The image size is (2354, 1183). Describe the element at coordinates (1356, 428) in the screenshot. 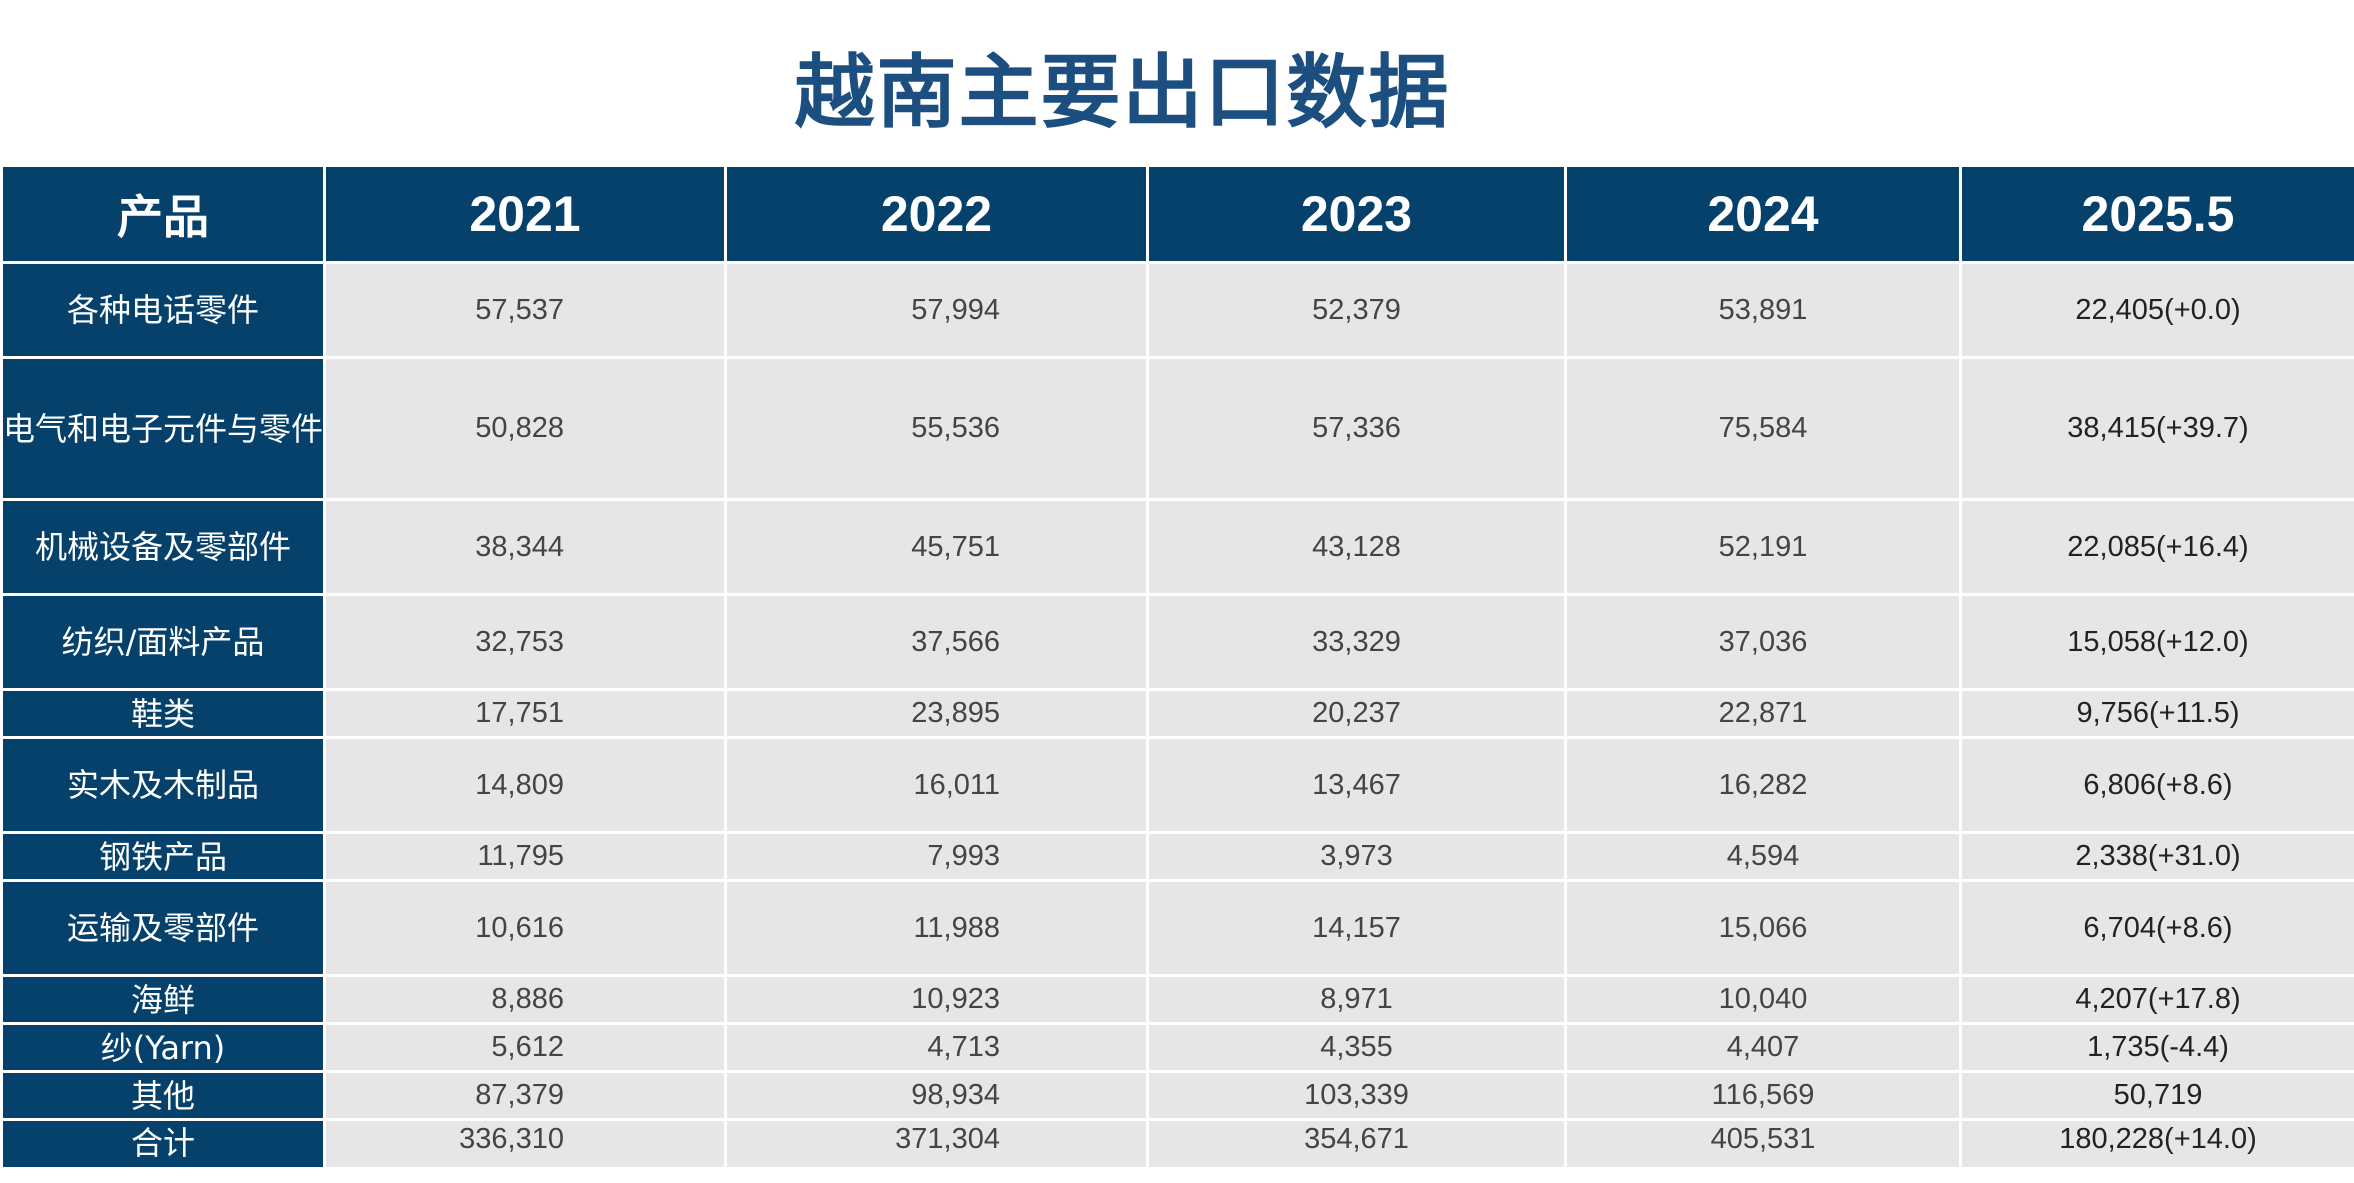

I see `value-2023: 57,336` at that location.